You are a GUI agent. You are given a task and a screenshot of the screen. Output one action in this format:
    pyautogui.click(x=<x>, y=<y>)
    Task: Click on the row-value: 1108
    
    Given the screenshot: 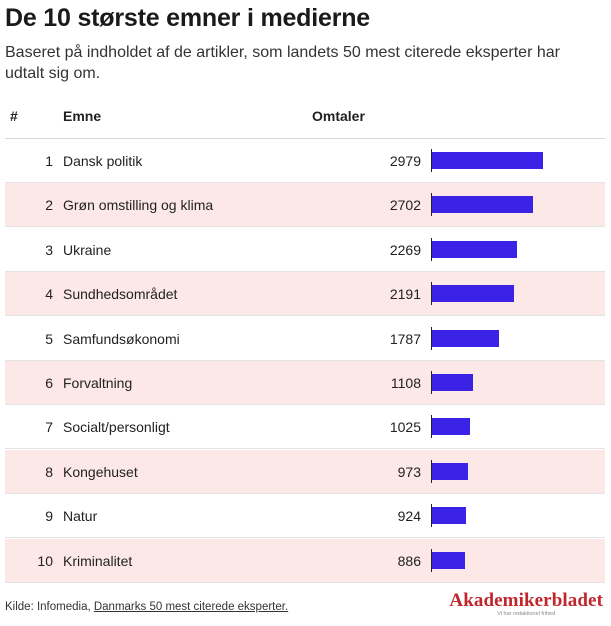 What is the action you would take?
    pyautogui.click(x=405, y=383)
    